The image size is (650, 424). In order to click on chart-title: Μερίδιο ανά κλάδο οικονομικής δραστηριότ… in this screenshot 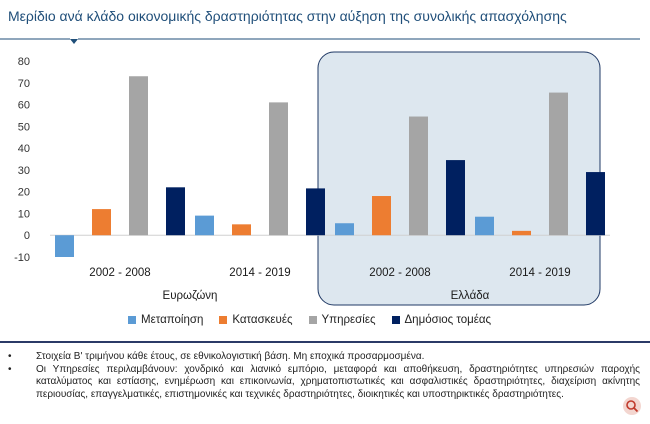, I will do `click(287, 16)`.